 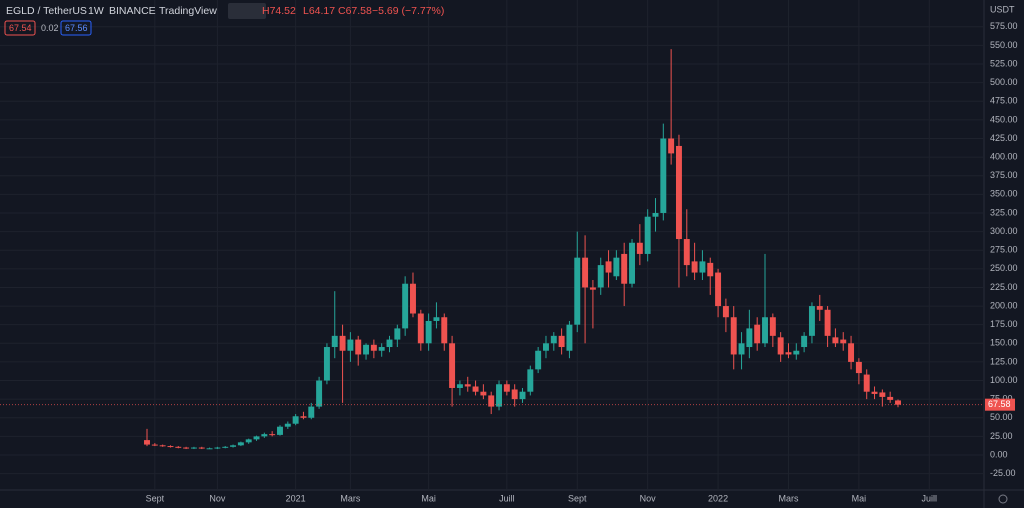 What do you see at coordinates (1004, 324) in the screenshot?
I see `y-tick-label: 175.00` at bounding box center [1004, 324].